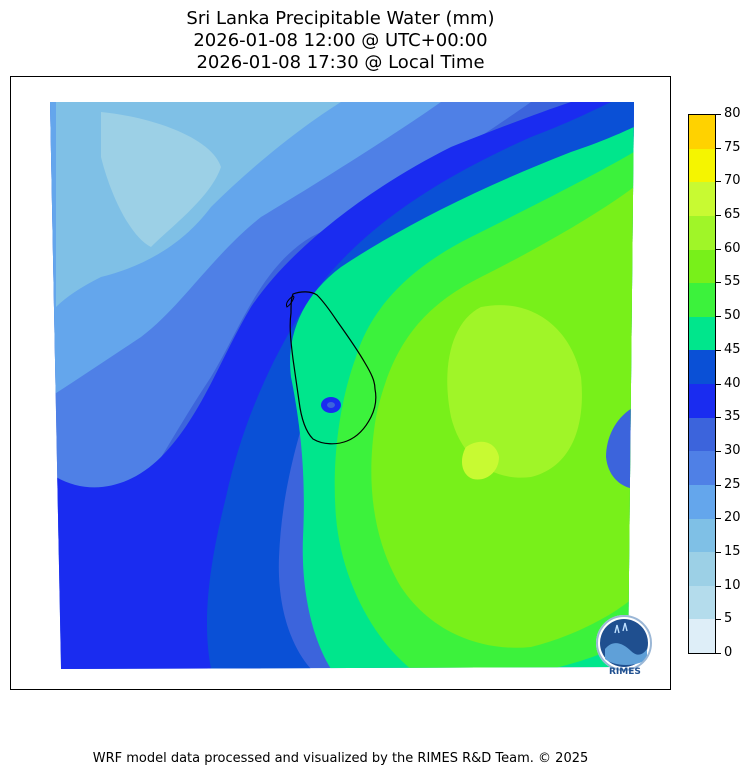 The image size is (751, 776). Describe the element at coordinates (732, 585) in the screenshot. I see `colorbar-tick-label: 10` at that location.